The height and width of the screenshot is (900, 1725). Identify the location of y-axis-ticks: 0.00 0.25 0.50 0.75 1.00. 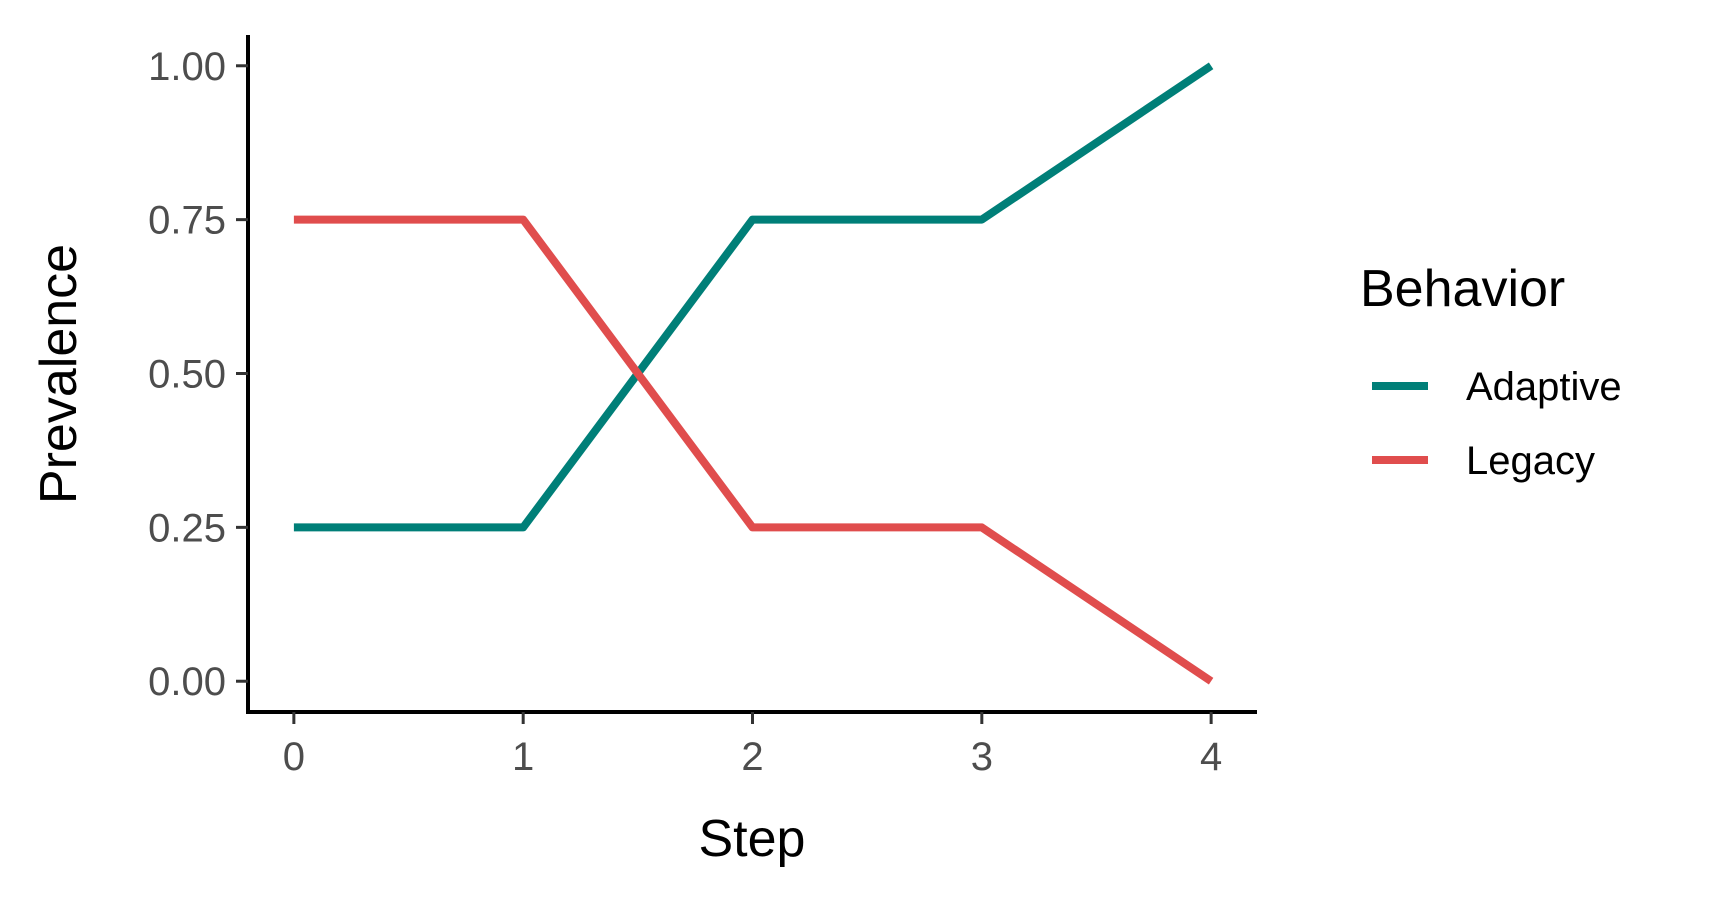
(198, 374).